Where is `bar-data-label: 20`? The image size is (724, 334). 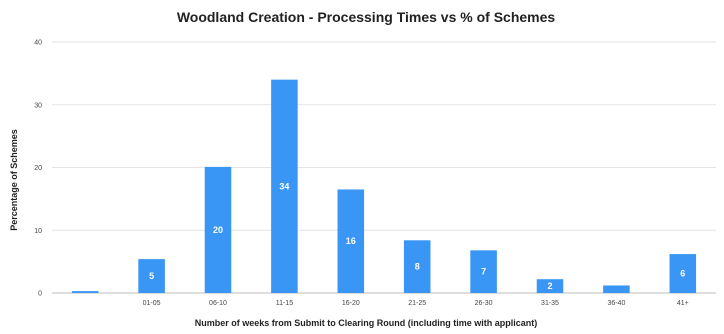
bar-data-label: 20 is located at coordinates (218, 230).